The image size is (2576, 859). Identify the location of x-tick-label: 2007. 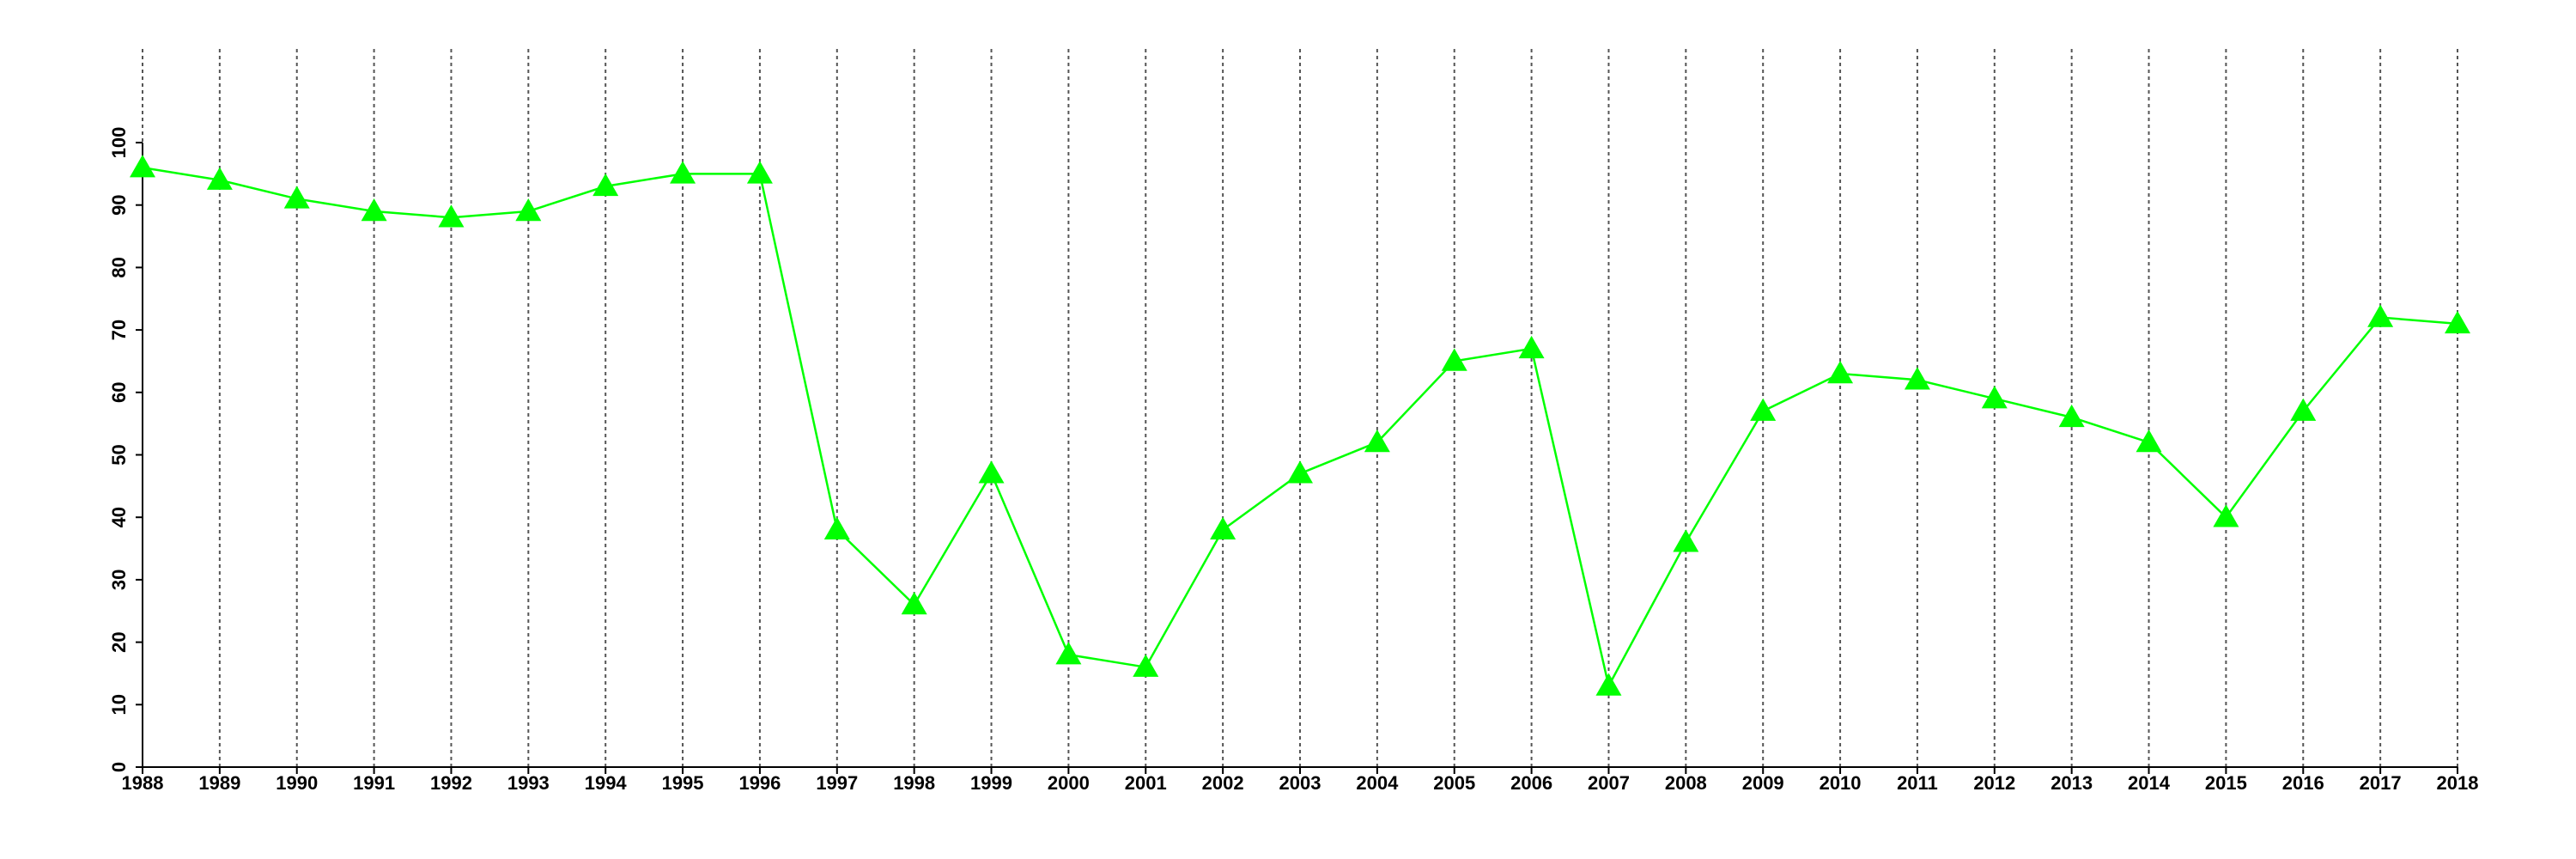
(1609, 783).